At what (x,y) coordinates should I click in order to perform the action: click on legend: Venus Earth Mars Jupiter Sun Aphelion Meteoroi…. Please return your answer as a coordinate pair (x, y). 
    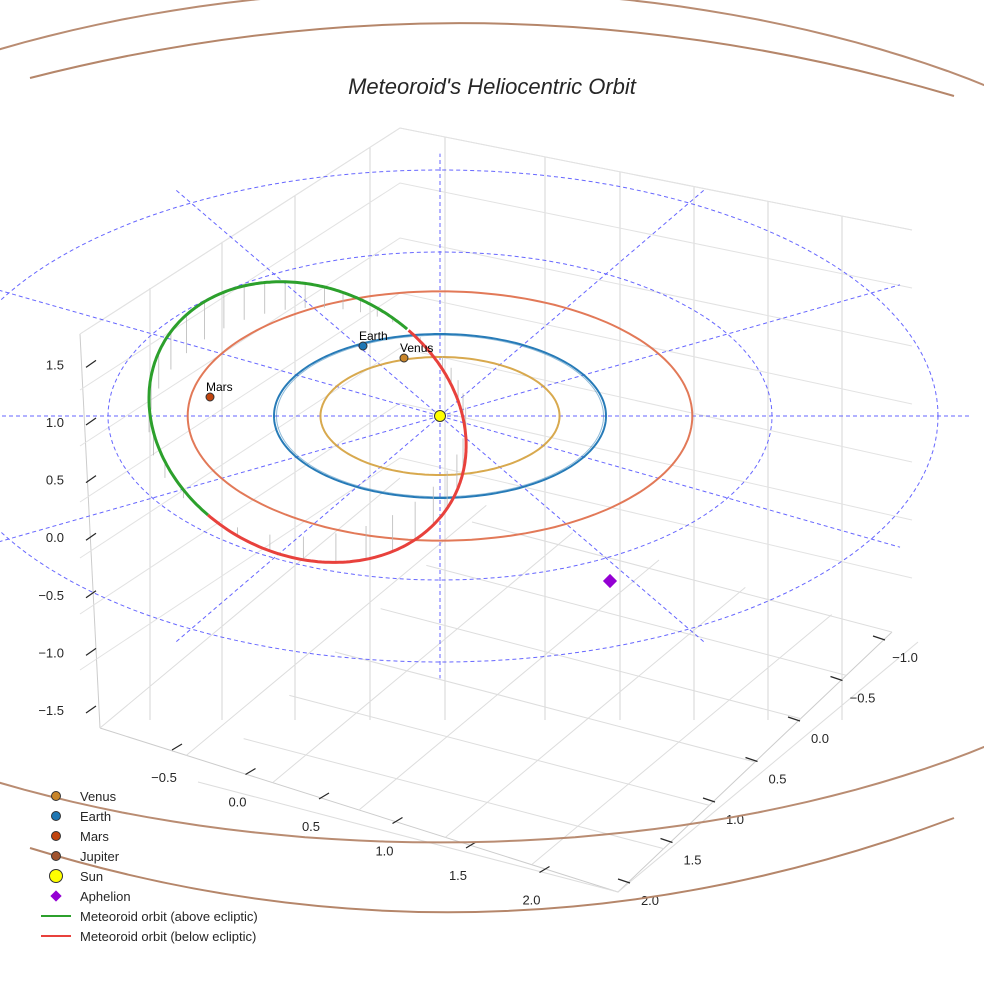
    Looking at the image, I should click on (149, 866).